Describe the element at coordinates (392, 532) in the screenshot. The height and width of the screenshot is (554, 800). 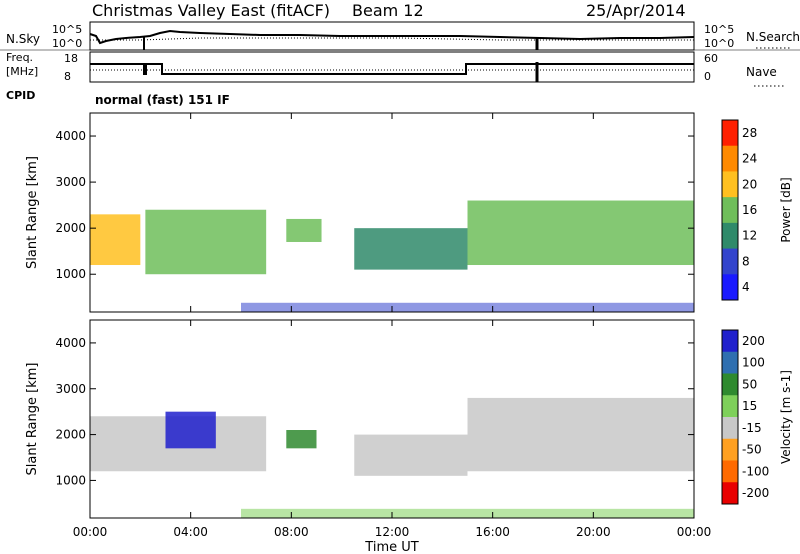
I see `time-tick-label-3: 12:00` at that location.